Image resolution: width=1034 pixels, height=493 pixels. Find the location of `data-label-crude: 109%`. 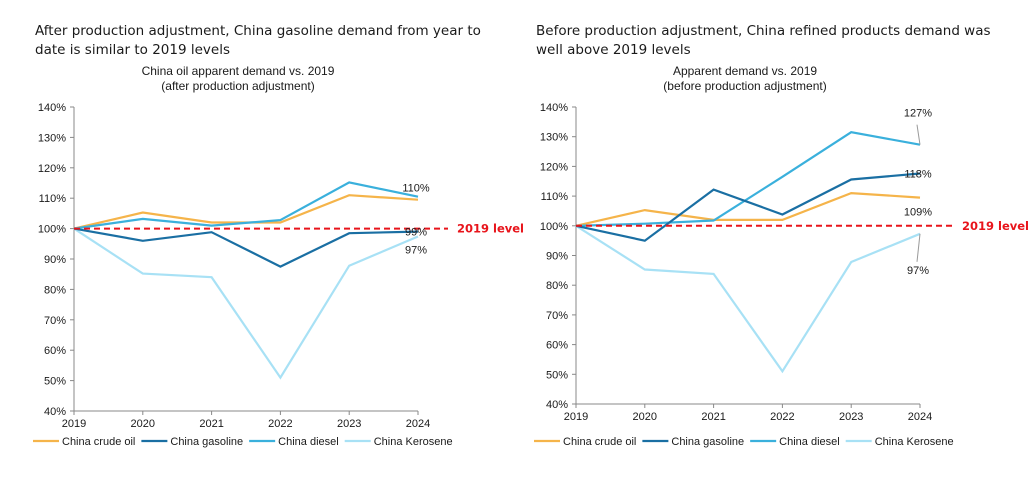

data-label-crude: 109% is located at coordinates (918, 213).